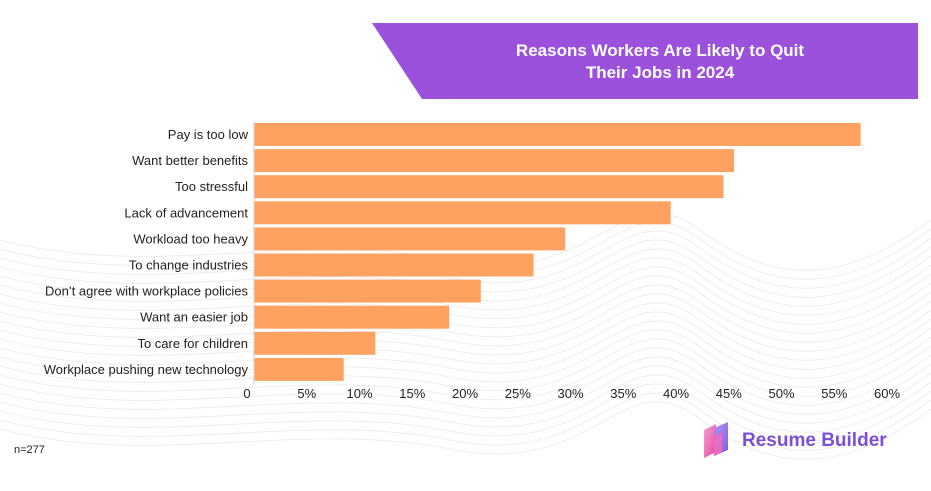  What do you see at coordinates (306, 393) in the screenshot?
I see `x-tick-label: 5%` at bounding box center [306, 393].